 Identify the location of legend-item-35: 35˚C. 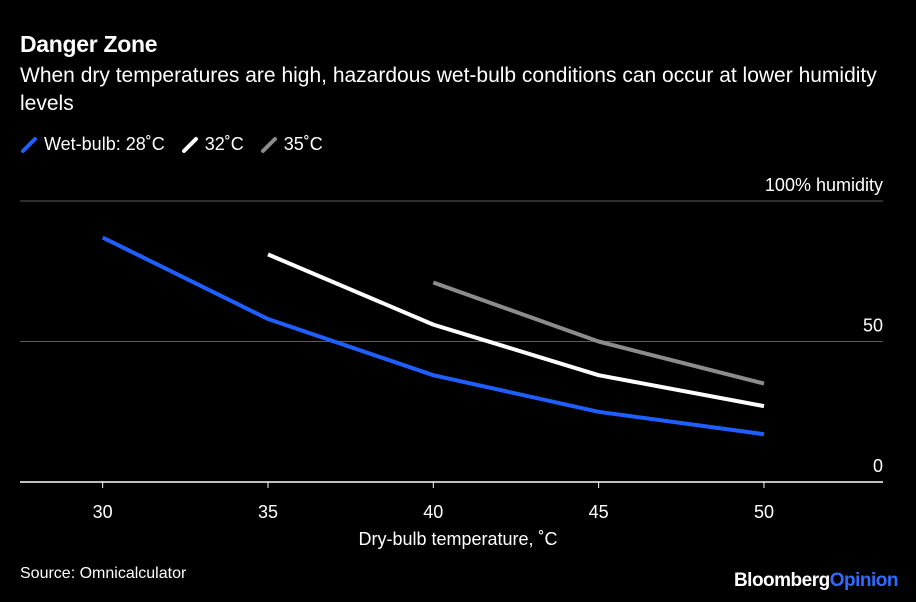
(291, 144).